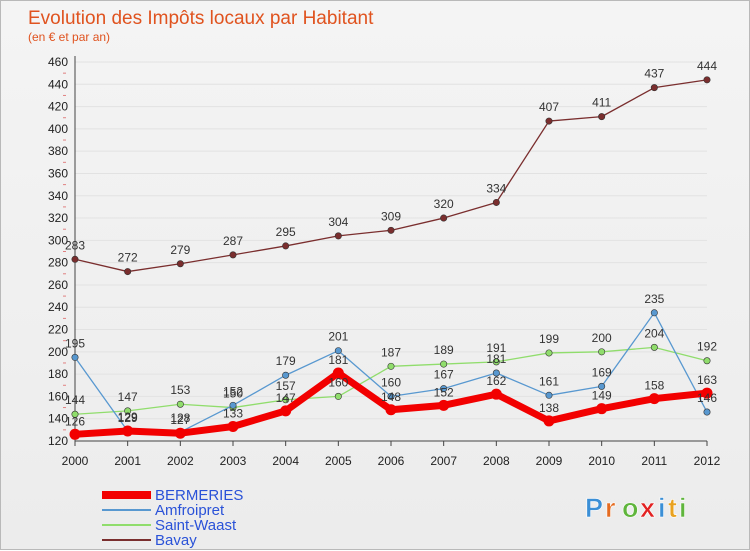 This screenshot has width=750, height=551. What do you see at coordinates (611, 508) in the screenshot?
I see `logo-letter: r` at bounding box center [611, 508].